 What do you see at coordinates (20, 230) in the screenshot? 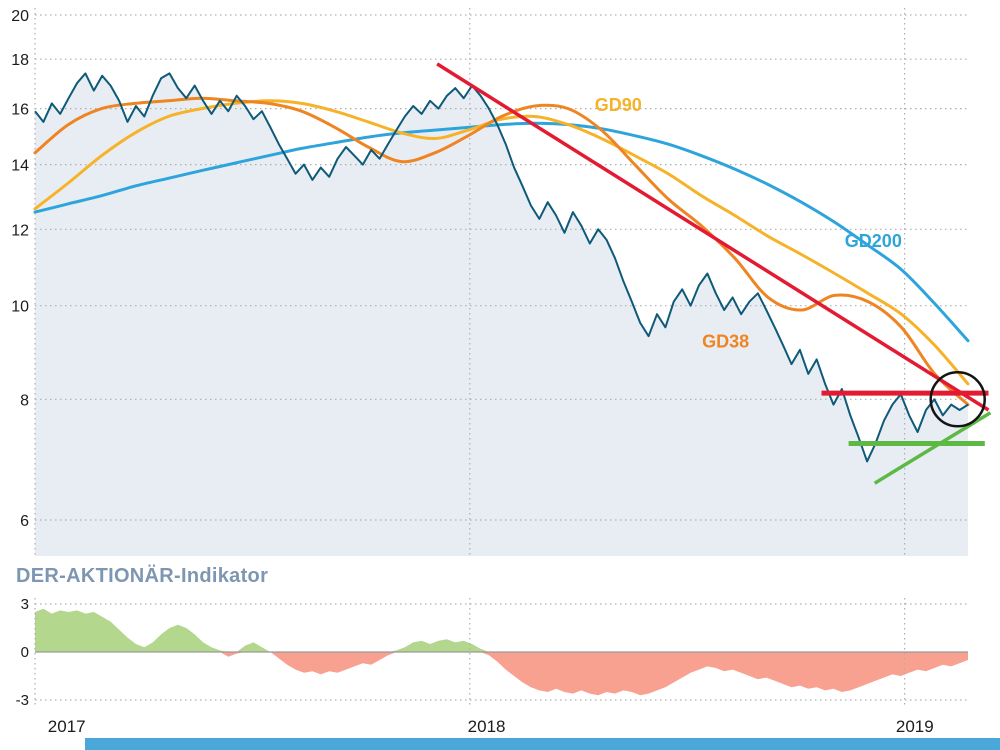
I see `y-axis-tick: 12` at bounding box center [20, 230].